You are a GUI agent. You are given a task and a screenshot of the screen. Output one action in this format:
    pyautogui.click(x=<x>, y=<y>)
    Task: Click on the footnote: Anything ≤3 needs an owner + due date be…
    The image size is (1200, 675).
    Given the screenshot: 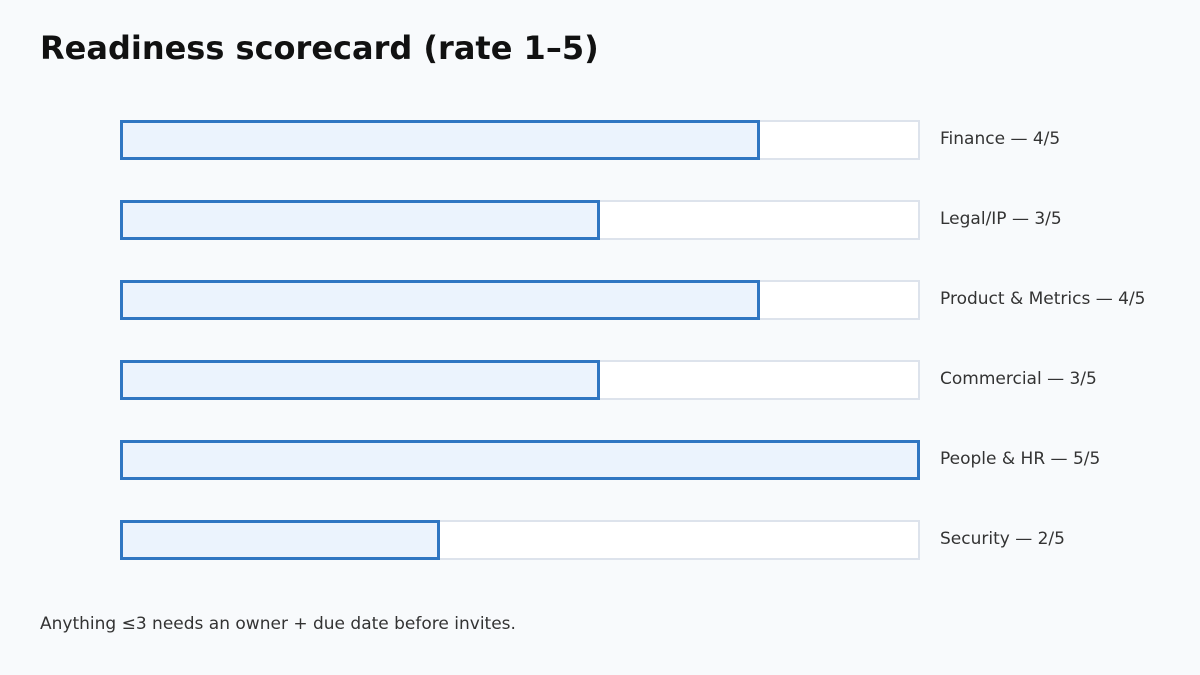 What is the action you would take?
    pyautogui.click(x=278, y=624)
    